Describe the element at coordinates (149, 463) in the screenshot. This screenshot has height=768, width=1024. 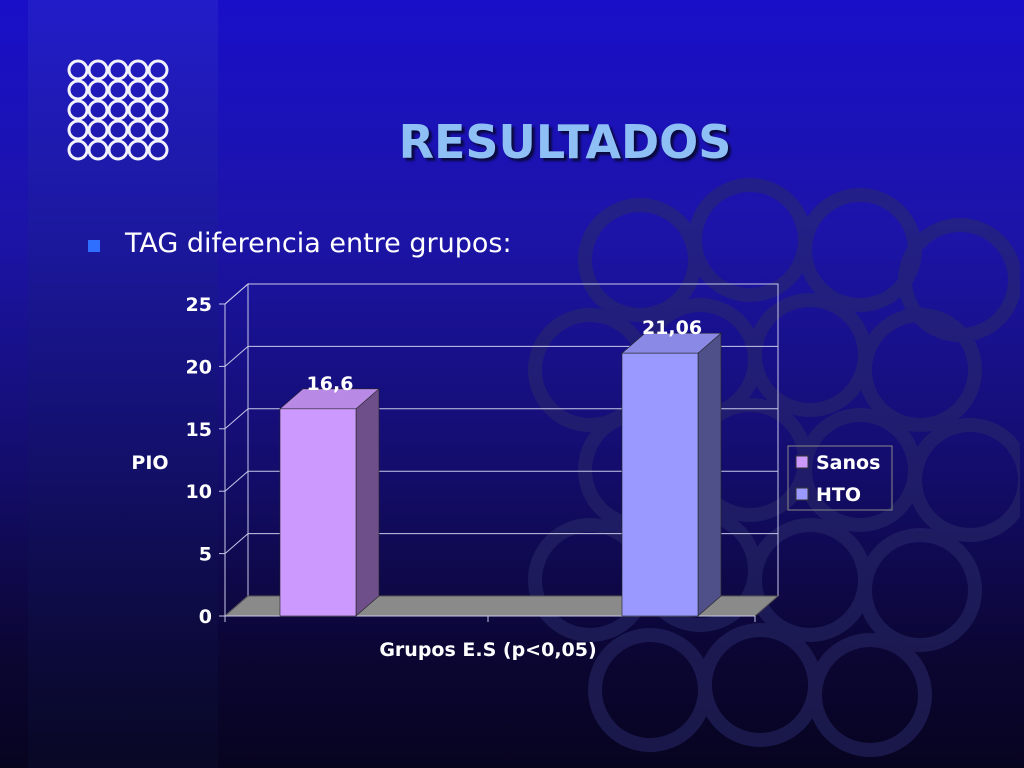
I see `y-axis-label: PIO` at that location.